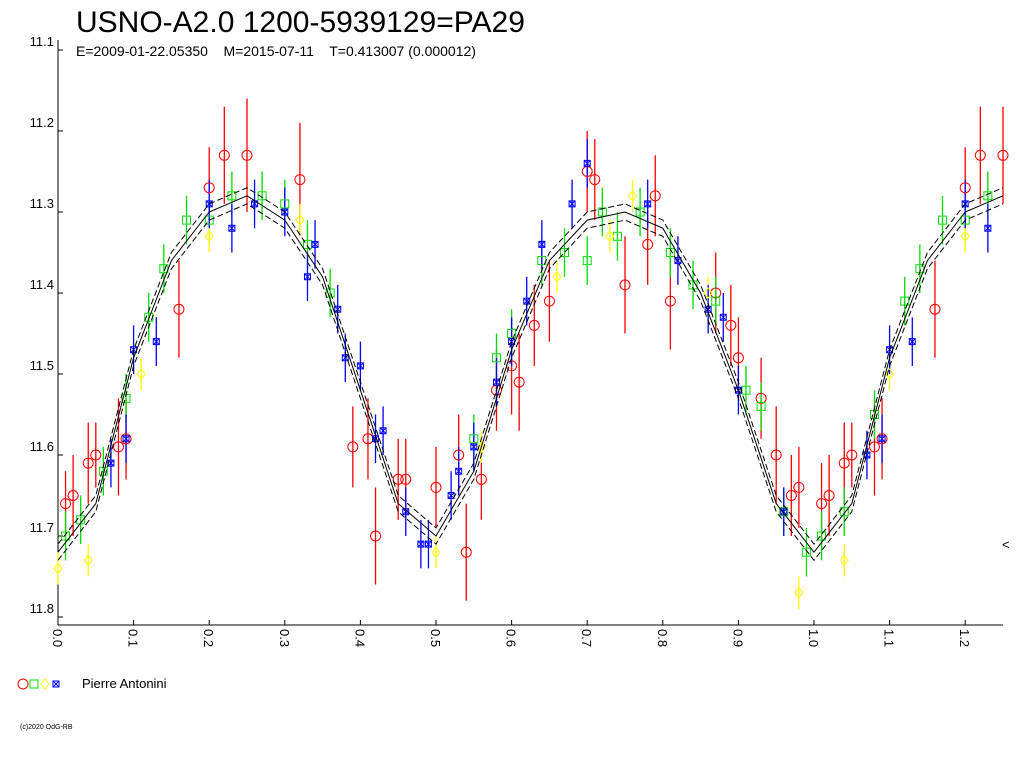  What do you see at coordinates (300, 22) in the screenshot?
I see `chart-title: USNO-A2.0 1200-5939129=PA29` at bounding box center [300, 22].